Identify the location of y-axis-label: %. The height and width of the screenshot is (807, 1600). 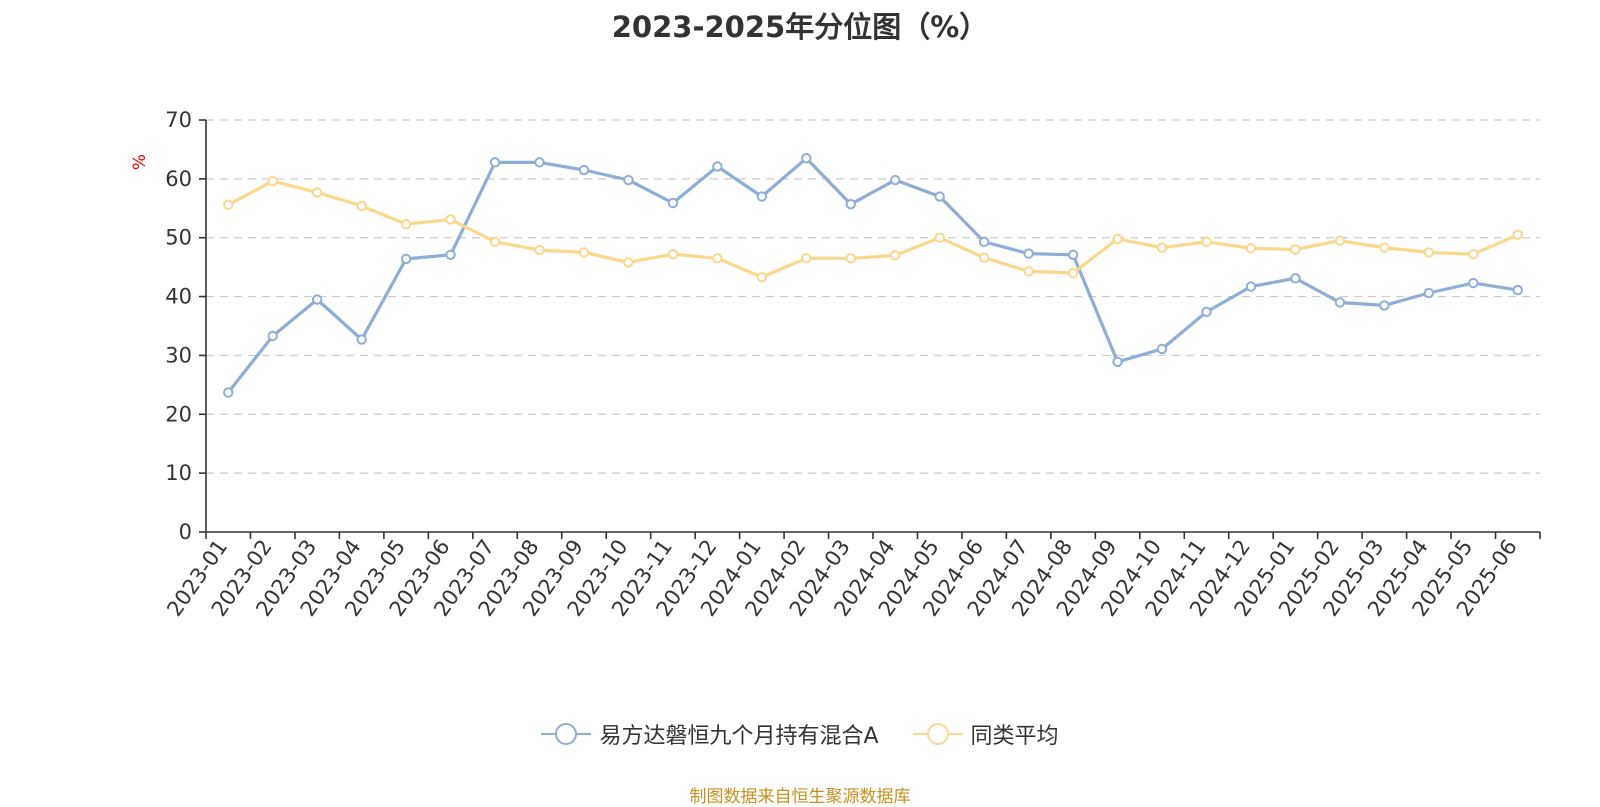
(140, 162).